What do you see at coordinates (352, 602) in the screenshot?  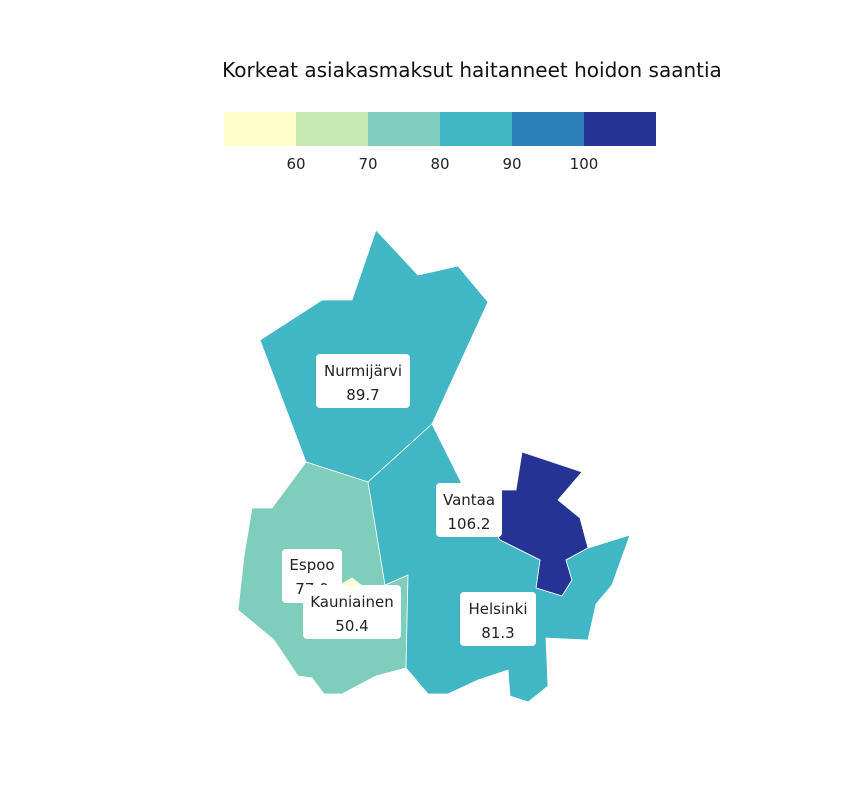 I see `label-name-kauniainen: Kauniainen` at bounding box center [352, 602].